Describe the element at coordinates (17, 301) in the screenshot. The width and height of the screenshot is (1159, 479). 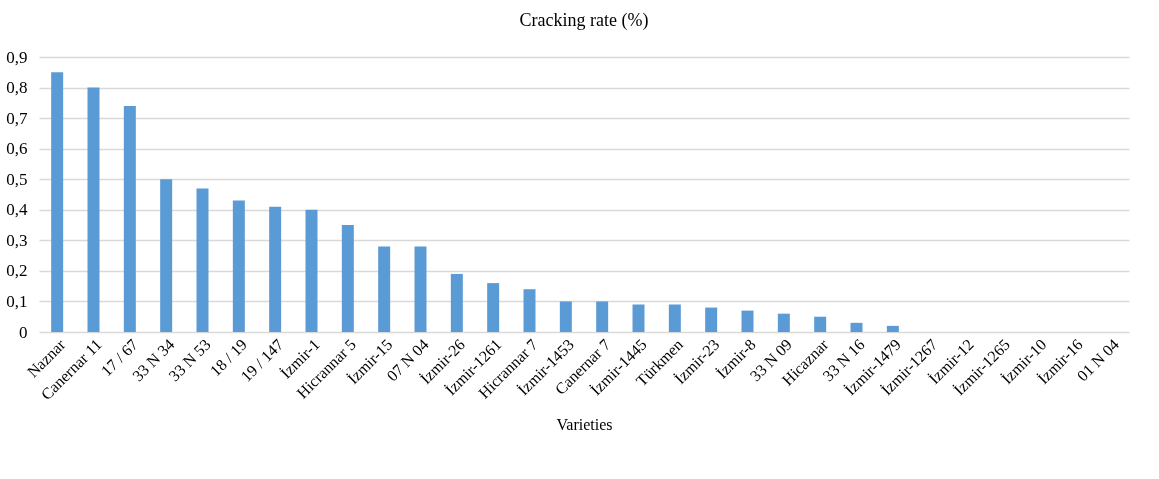
I see `y-tick-label: 0,1` at that location.